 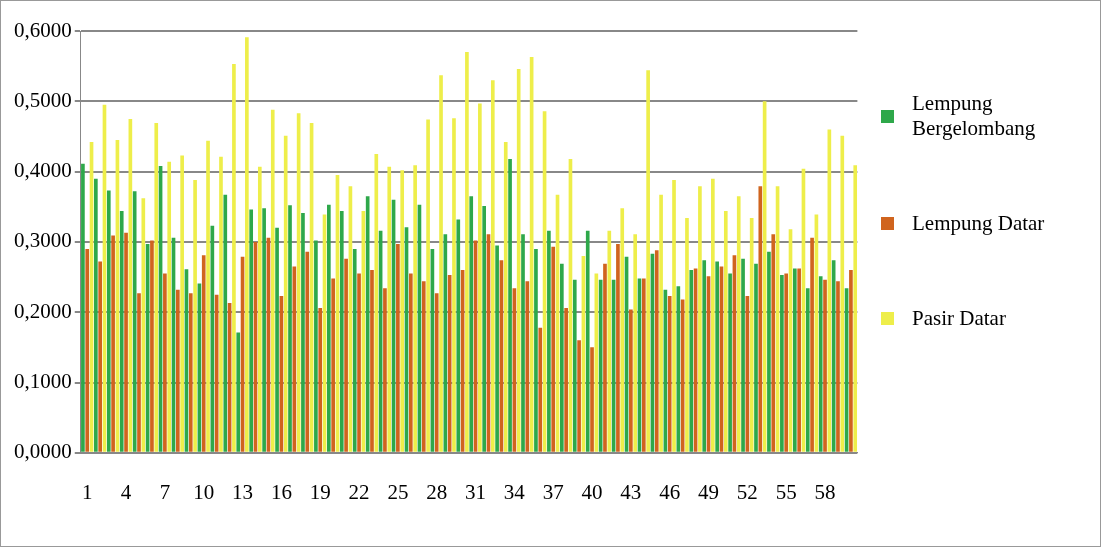 I want to click on x-tick-label: 31, so click(x=476, y=491).